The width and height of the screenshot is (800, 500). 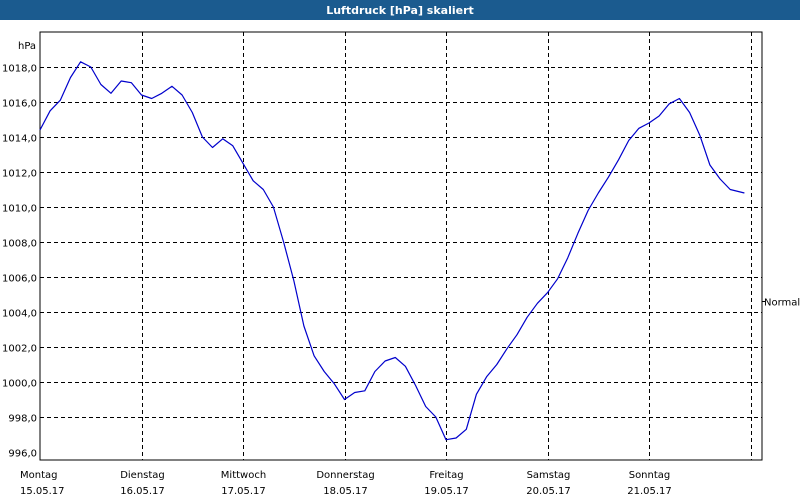 What do you see at coordinates (19, 279) in the screenshot?
I see `y-tick-label: 1006,0` at bounding box center [19, 279].